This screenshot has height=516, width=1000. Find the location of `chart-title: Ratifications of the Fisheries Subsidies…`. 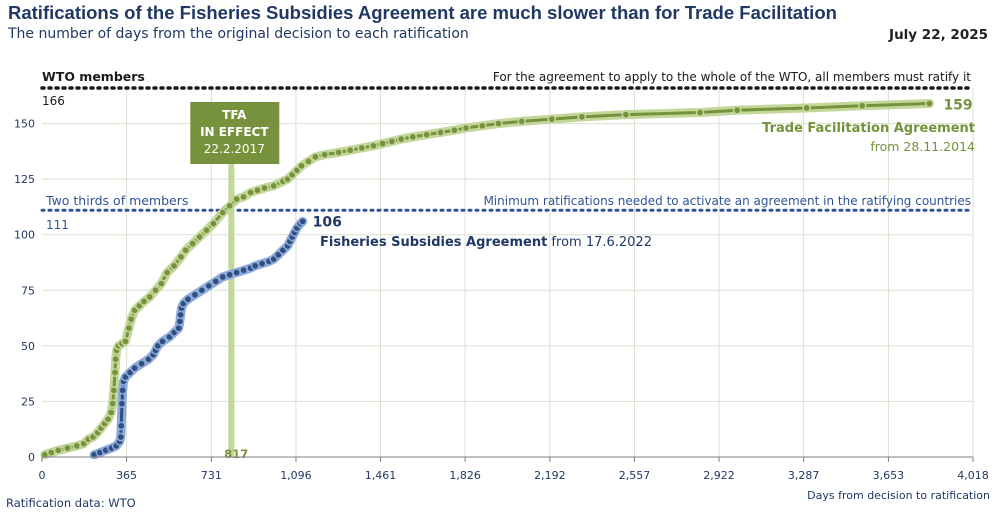

chart-title: Ratifications of the Fisheries Subsidies… is located at coordinates (422, 12).